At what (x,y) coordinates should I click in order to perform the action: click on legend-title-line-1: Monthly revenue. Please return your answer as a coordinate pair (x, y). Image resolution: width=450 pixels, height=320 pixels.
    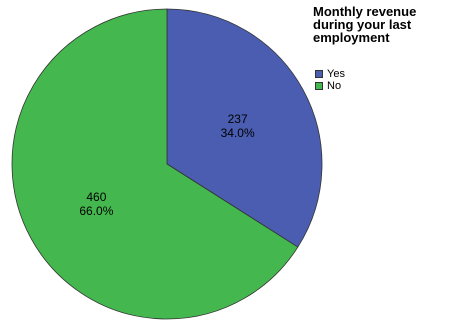
    Looking at the image, I should click on (365, 11).